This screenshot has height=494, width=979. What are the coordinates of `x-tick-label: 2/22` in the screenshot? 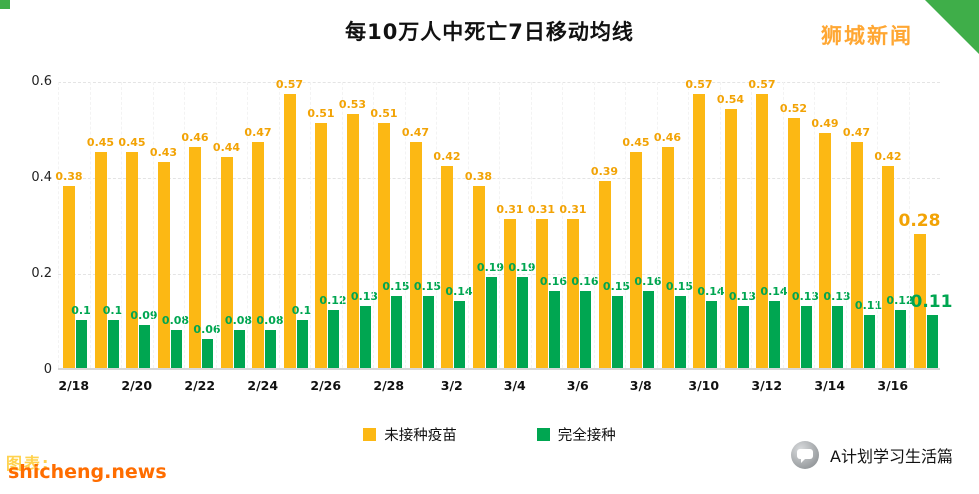 It's located at (200, 385).